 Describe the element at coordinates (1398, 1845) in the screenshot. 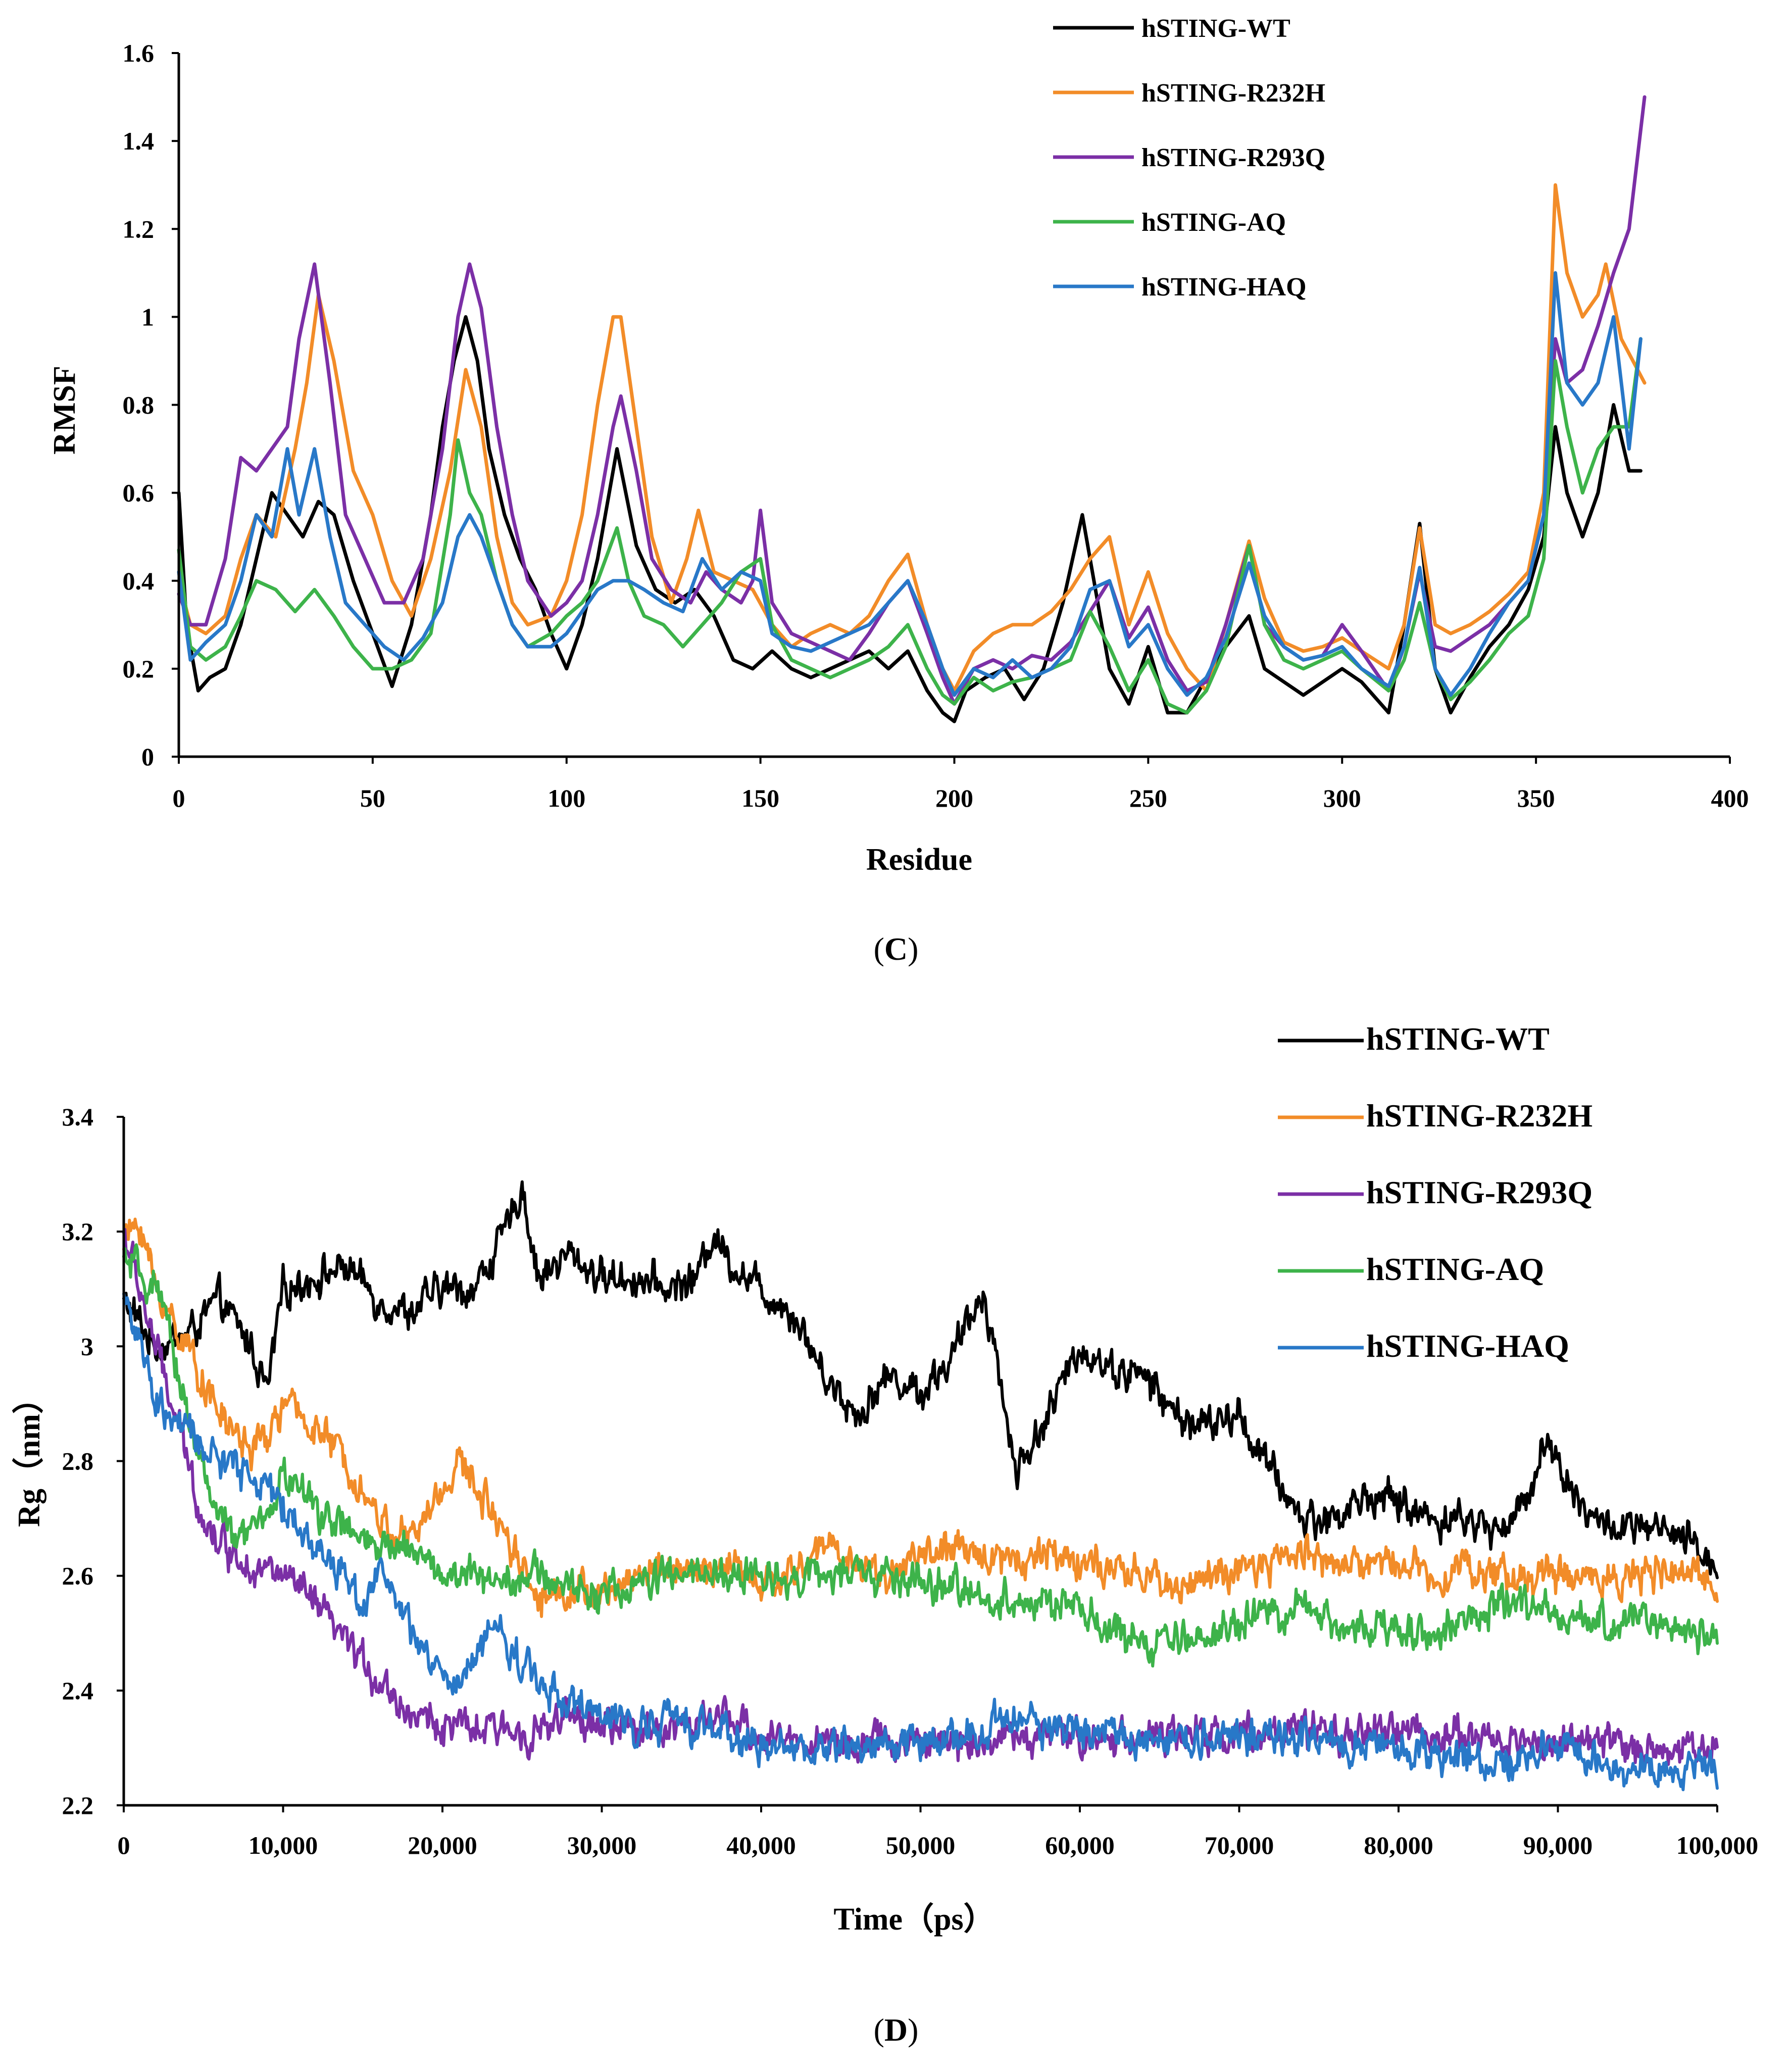

I see `x-tick-label: 80,000` at that location.